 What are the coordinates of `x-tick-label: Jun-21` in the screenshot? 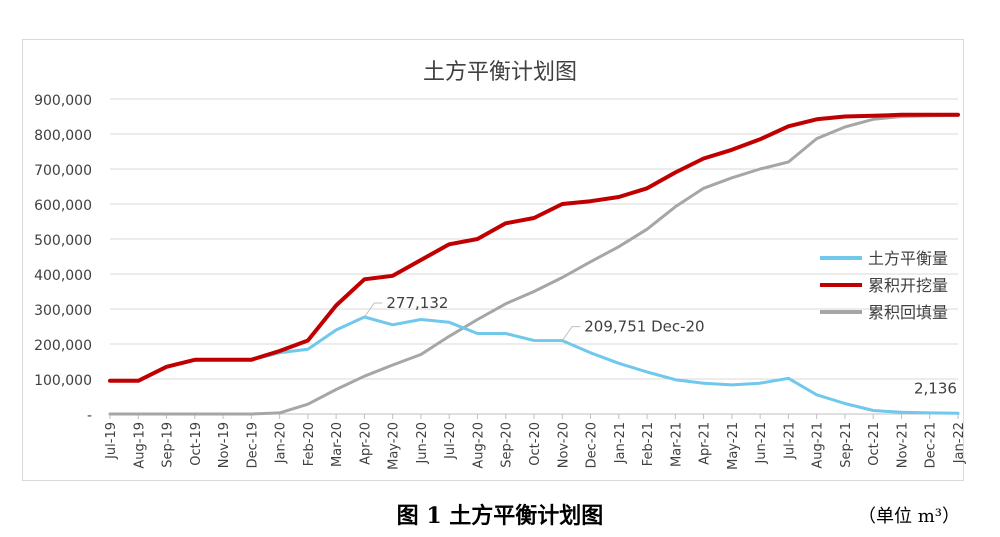 It's located at (761, 443).